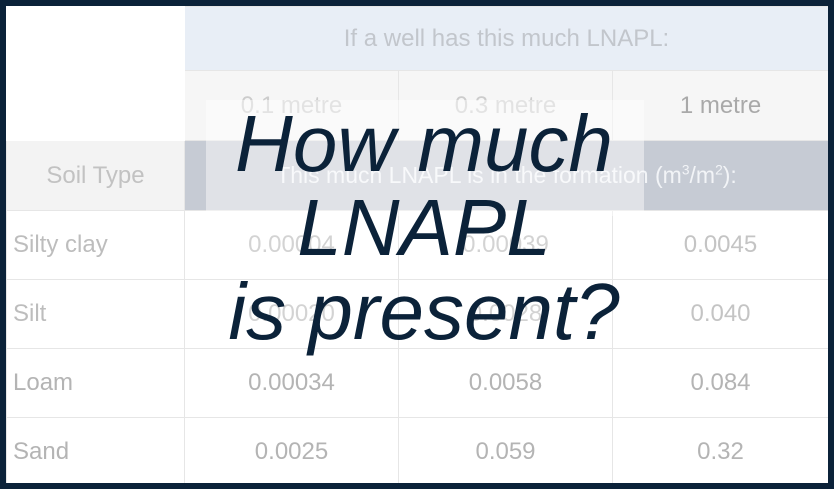 The height and width of the screenshot is (489, 834). I want to click on table-row: Silt 0.00020 0.0028 0.040, so click(417, 314).